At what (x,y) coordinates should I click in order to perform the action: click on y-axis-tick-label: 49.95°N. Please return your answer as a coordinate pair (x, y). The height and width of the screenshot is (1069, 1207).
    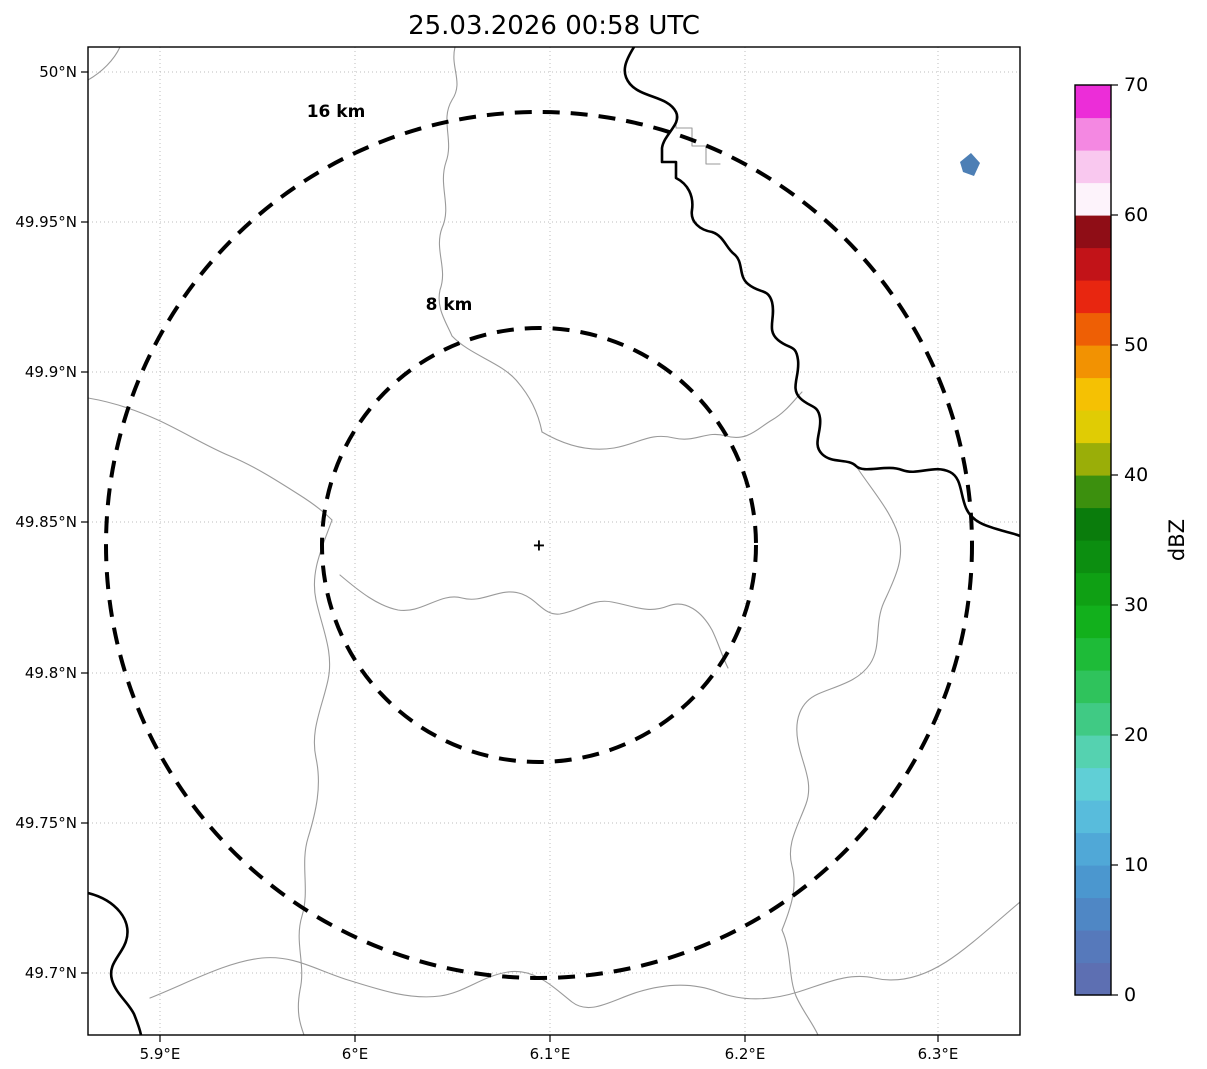
    Looking at the image, I should click on (46, 222).